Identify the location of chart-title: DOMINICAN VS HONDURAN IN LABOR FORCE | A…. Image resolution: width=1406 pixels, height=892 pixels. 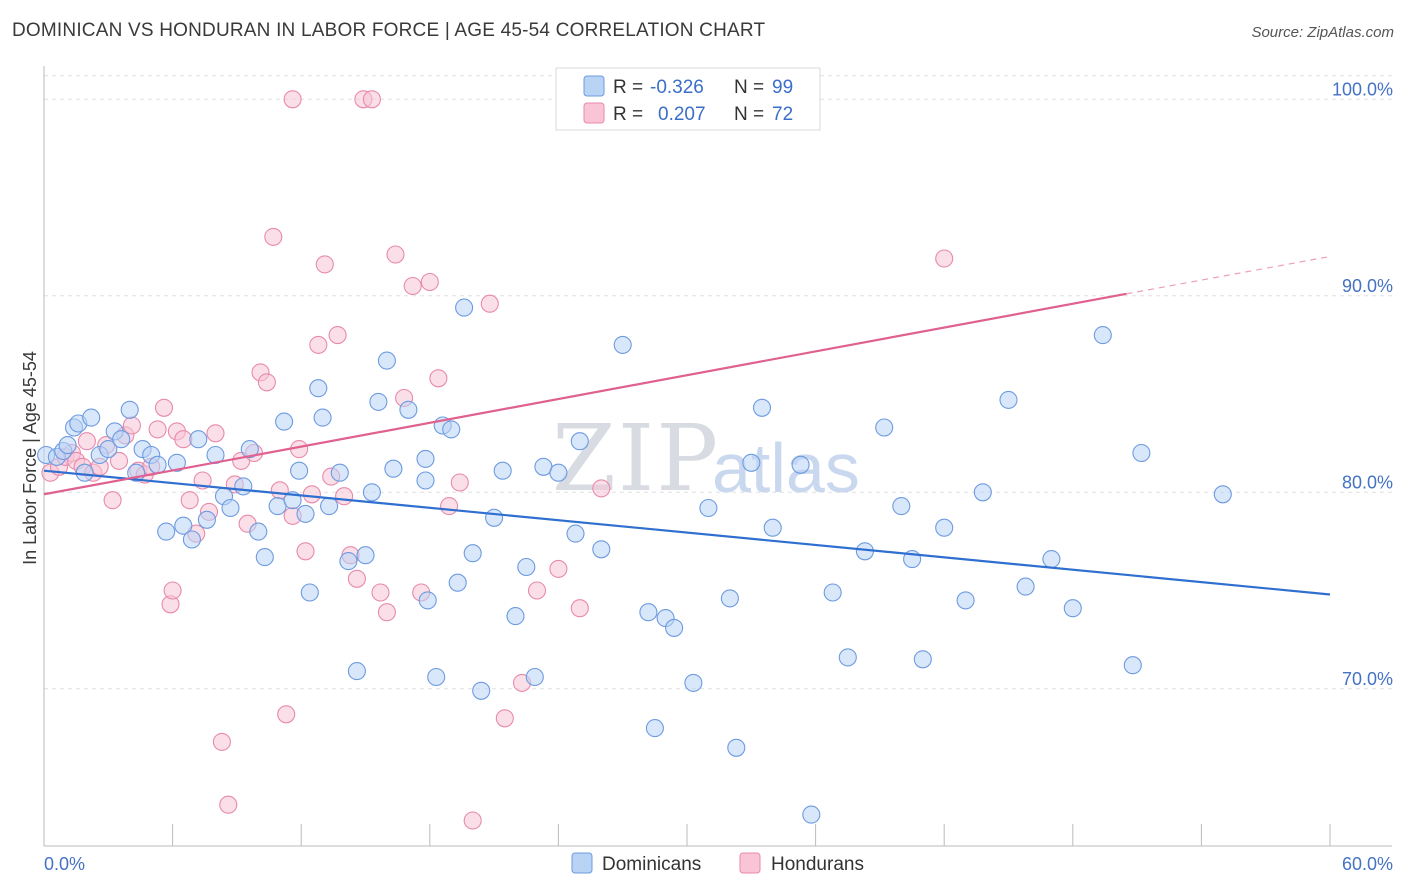
(389, 30).